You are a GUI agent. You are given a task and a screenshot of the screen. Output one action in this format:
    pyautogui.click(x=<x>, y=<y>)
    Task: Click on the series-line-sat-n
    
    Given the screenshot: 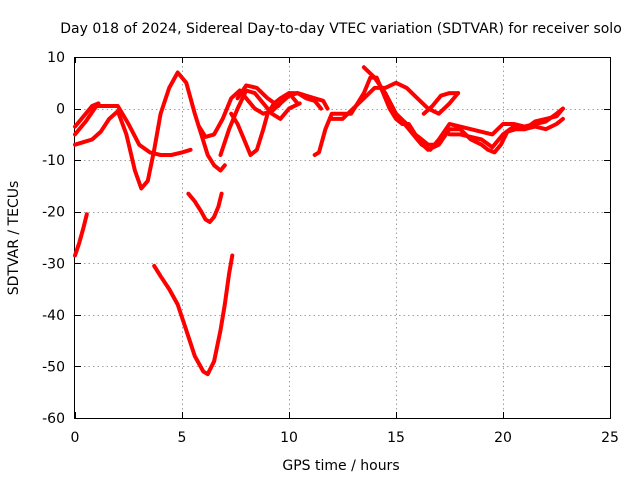 What is the action you would take?
    pyautogui.click(x=479, y=129)
    